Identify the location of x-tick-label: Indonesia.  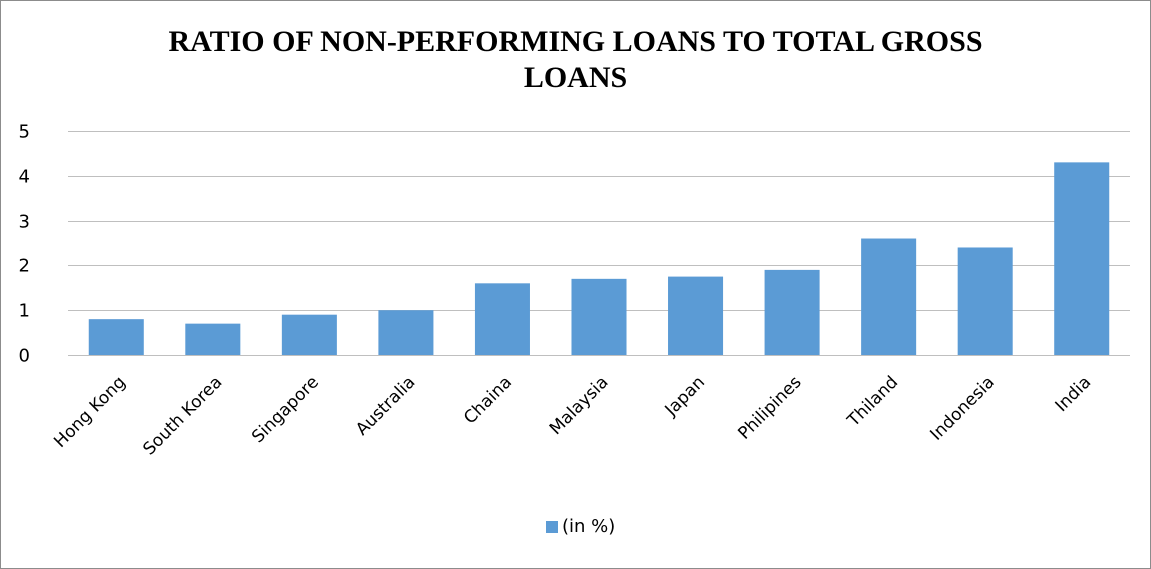
(962, 408).